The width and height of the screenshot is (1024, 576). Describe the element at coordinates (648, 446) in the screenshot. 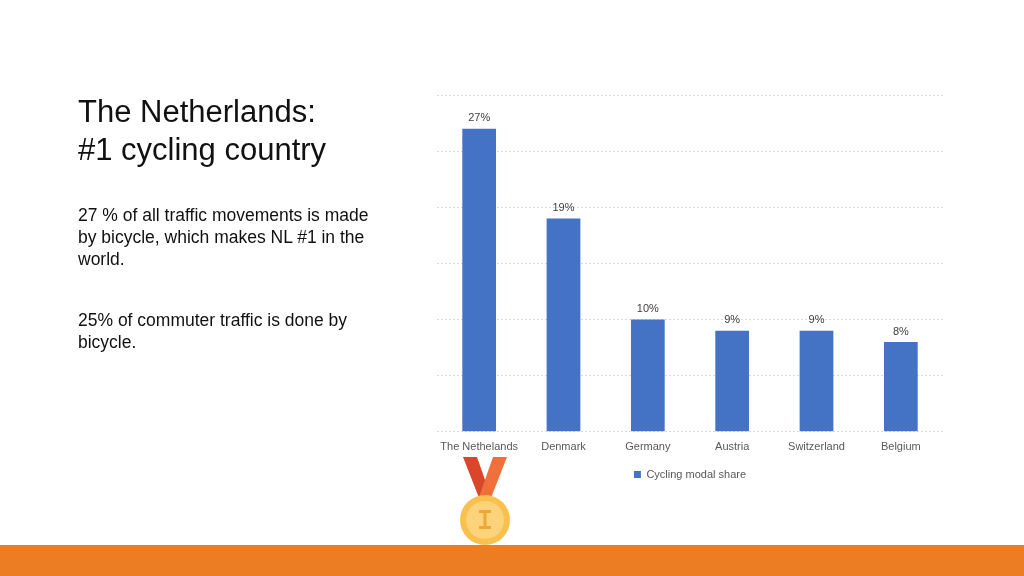

I see `x-tick-label: Germany` at that location.